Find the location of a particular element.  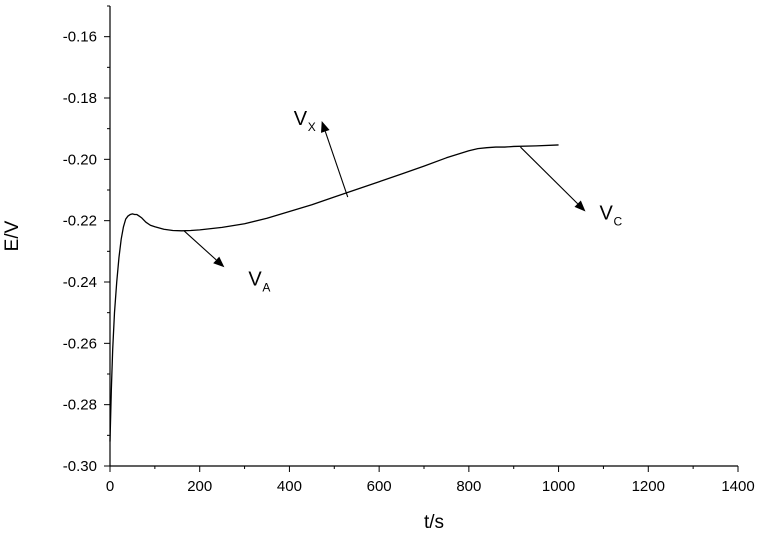

x-tick-label: 1200 is located at coordinates (648, 486).